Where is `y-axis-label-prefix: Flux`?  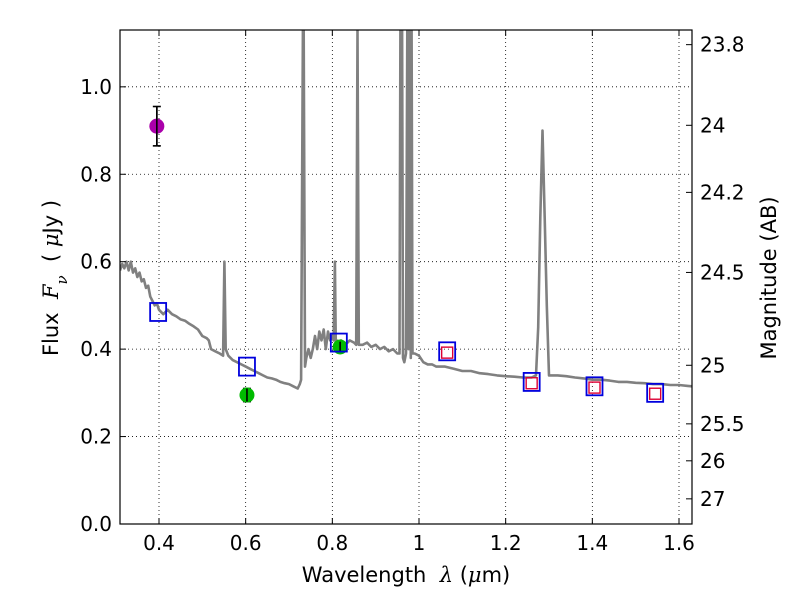
y-axis-label-prefix: Flux is located at coordinates (51, 327).